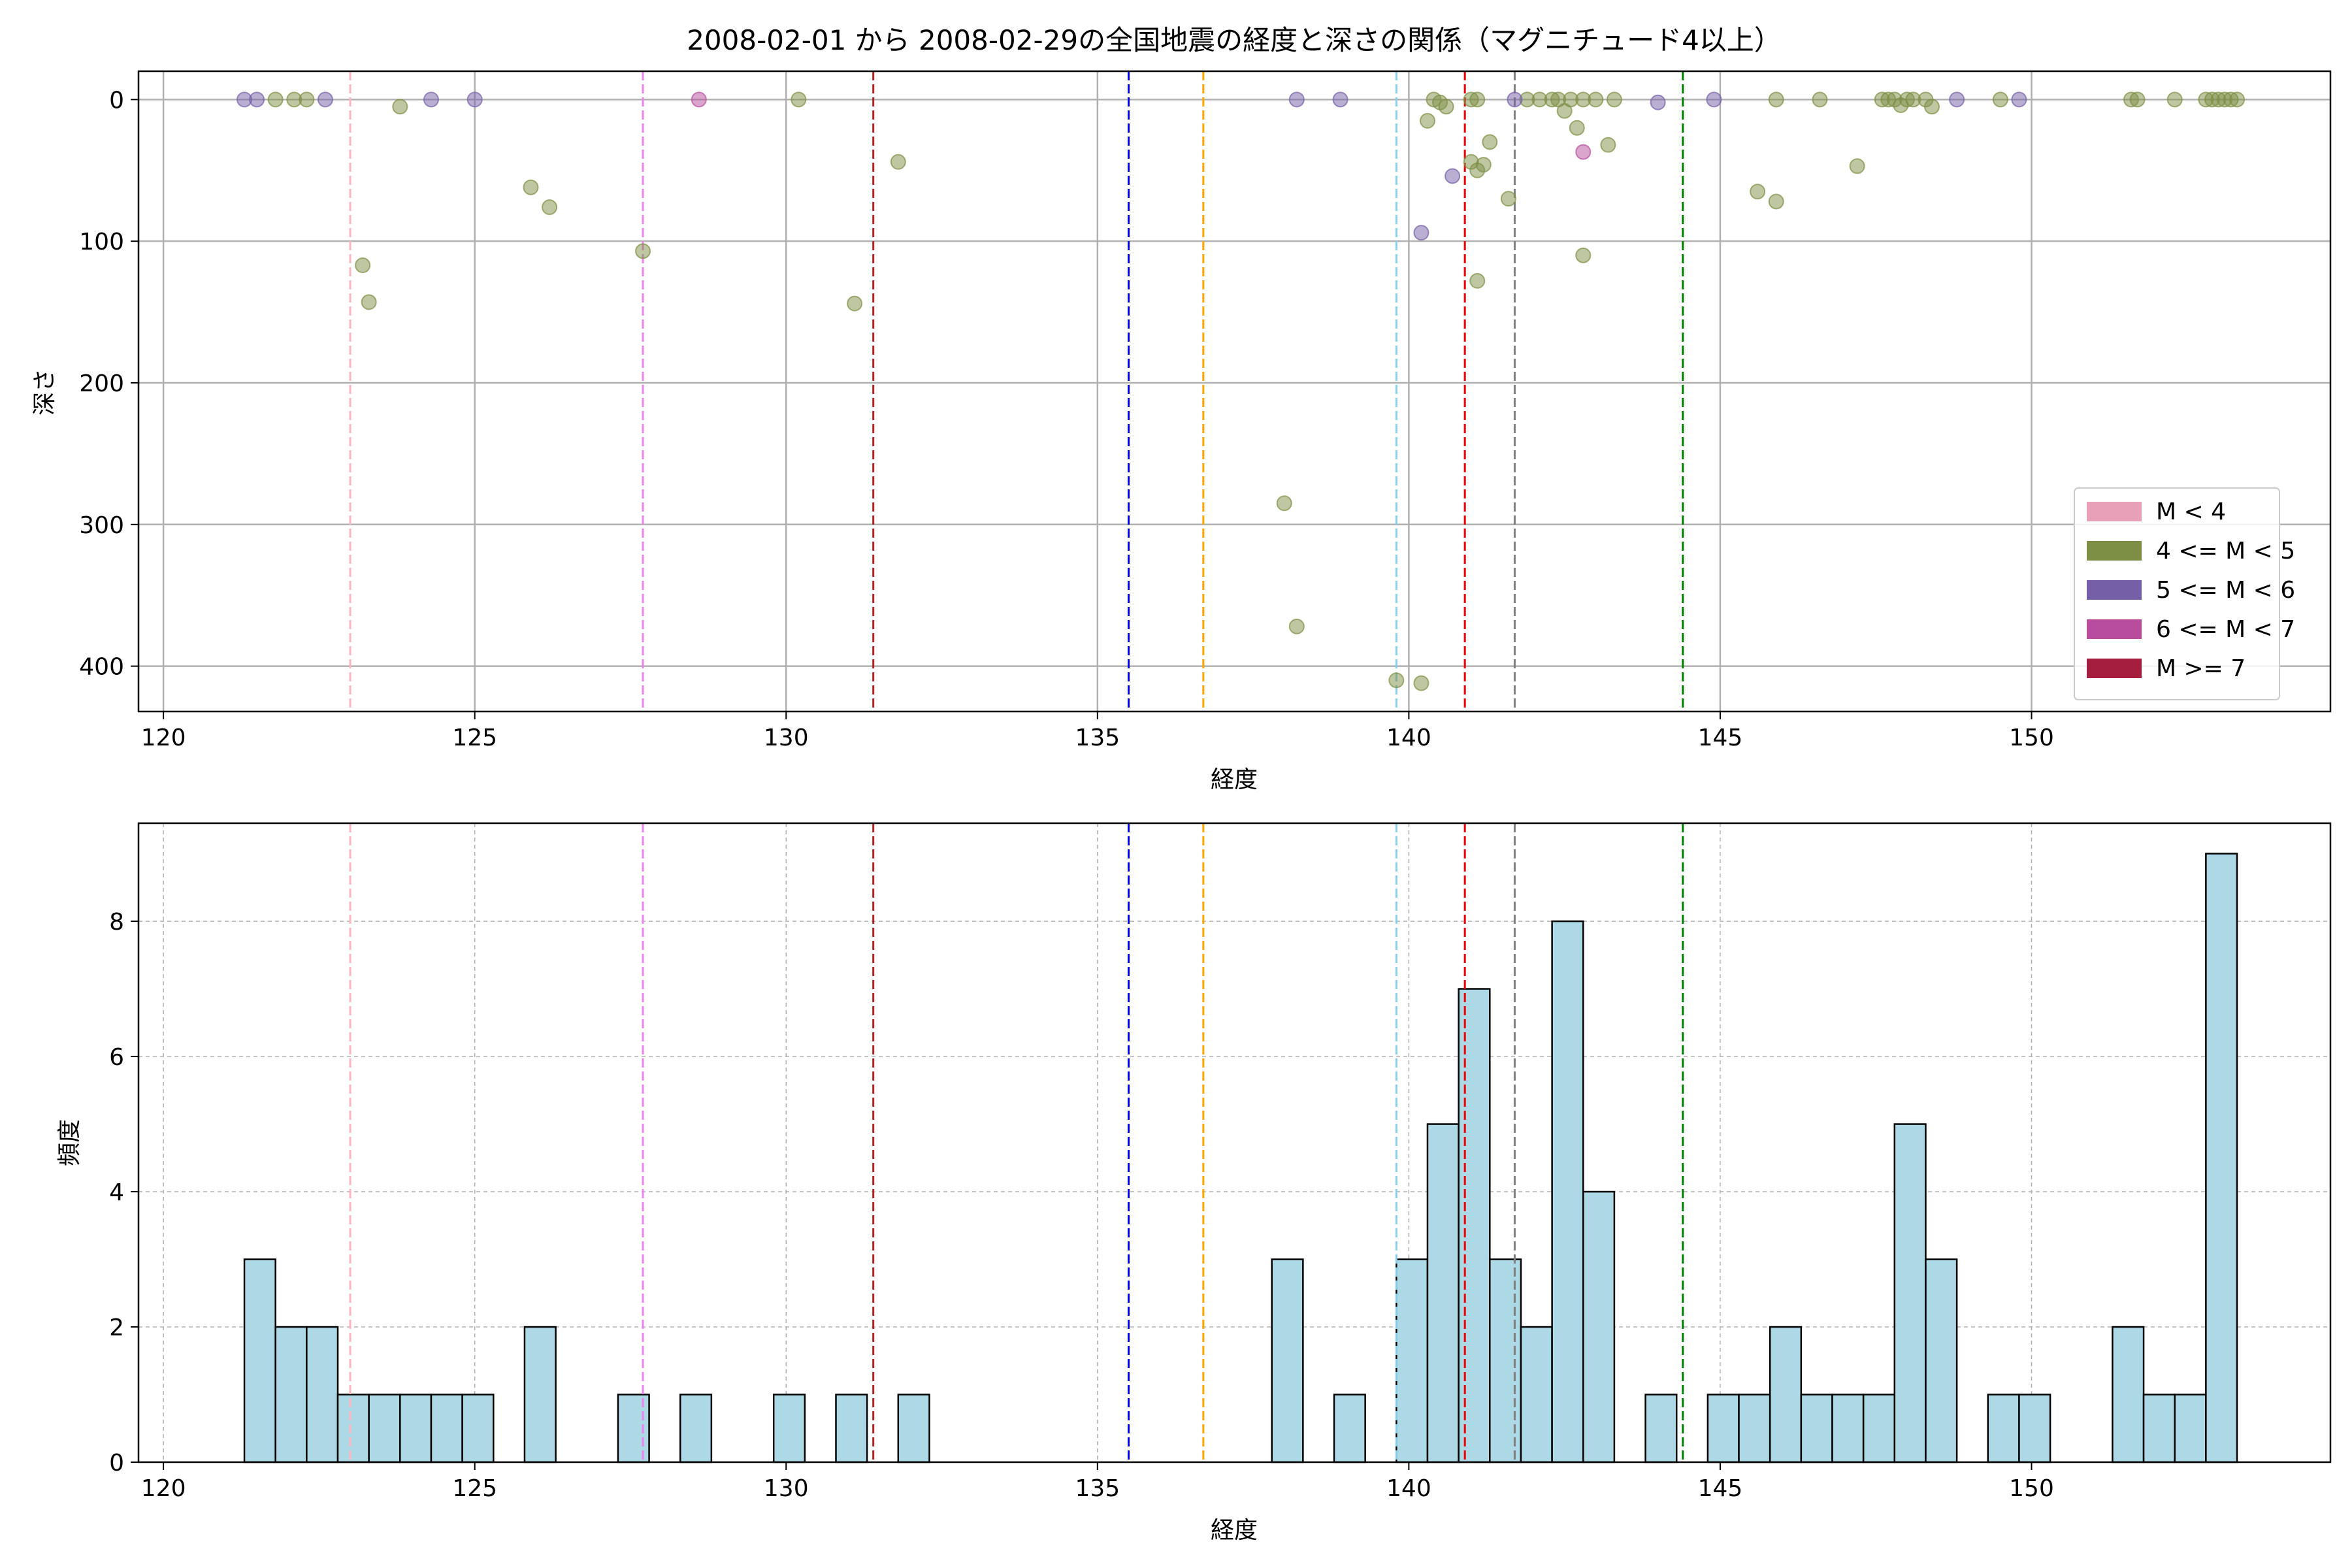  Describe the element at coordinates (163, 738) in the screenshot. I see `scatter-x-tick-label: 120` at that location.